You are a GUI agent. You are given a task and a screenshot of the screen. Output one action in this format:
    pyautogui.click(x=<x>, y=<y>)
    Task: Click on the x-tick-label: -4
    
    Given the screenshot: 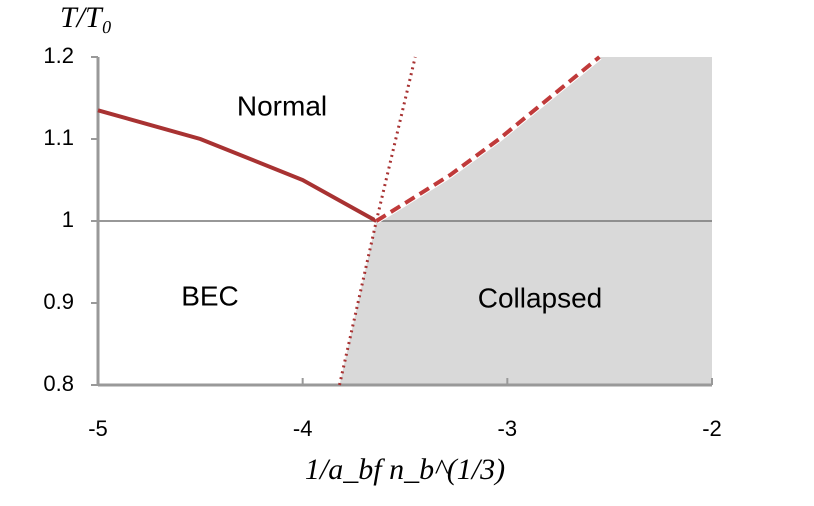 What is the action you would take?
    pyautogui.click(x=303, y=428)
    